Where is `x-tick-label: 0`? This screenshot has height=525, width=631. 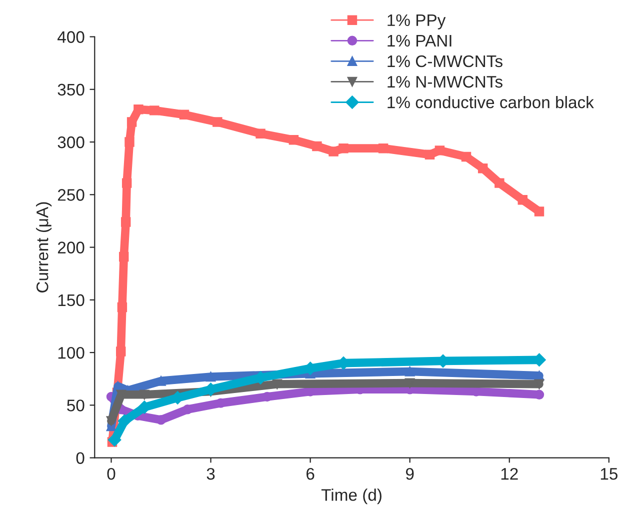 x-tick-label: 0 is located at coordinates (111, 474).